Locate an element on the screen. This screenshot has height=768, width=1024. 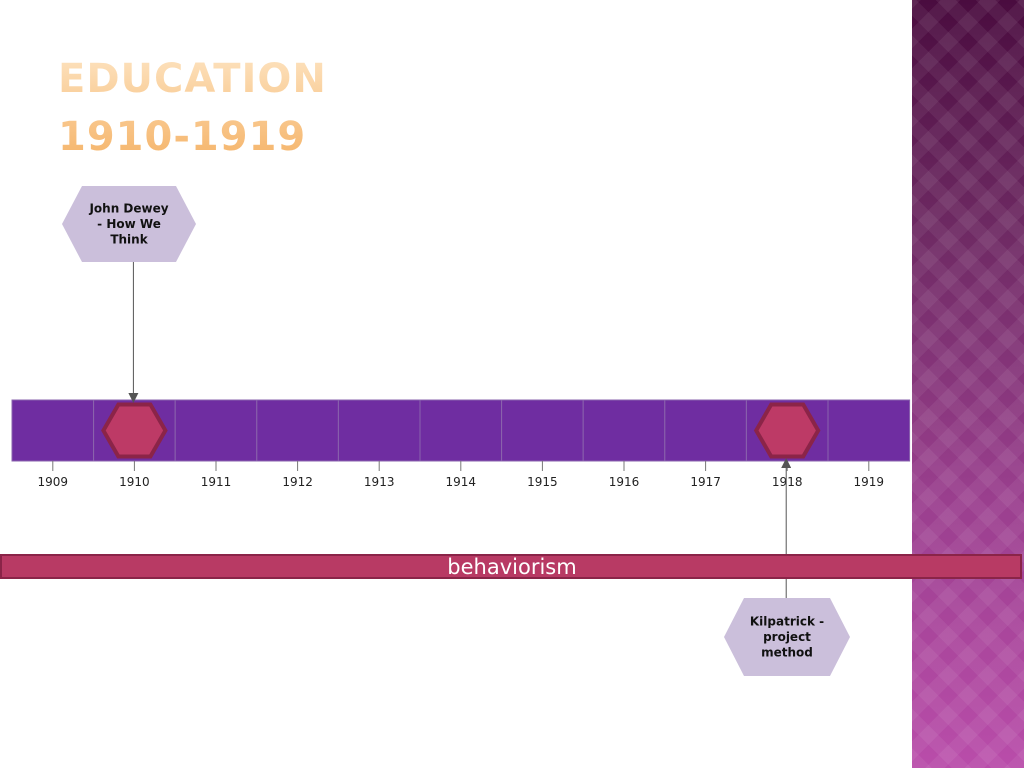
event-label-line: John Dewey is located at coordinates (128, 209).